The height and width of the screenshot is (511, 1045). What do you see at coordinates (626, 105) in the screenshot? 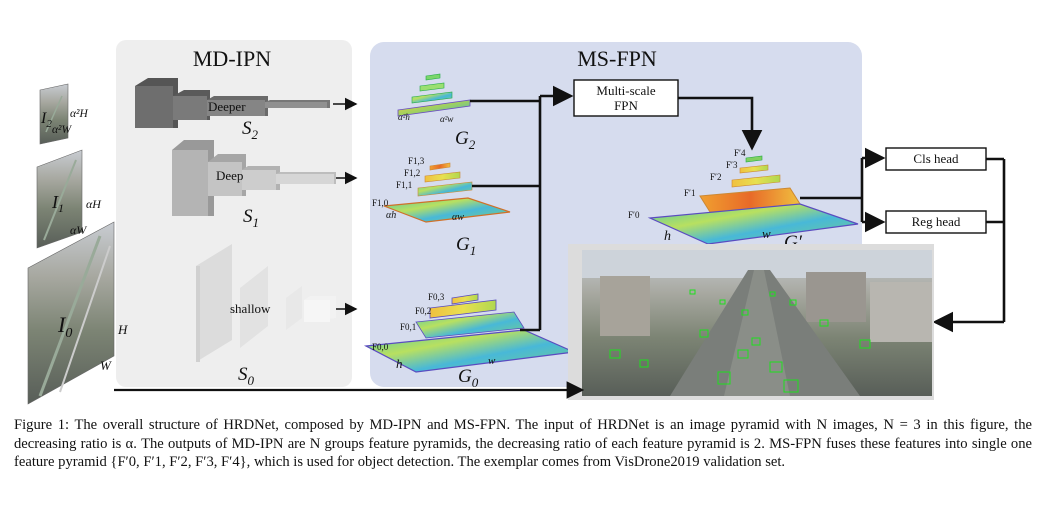
I see `fpn-box-line2: FPN` at bounding box center [626, 105].